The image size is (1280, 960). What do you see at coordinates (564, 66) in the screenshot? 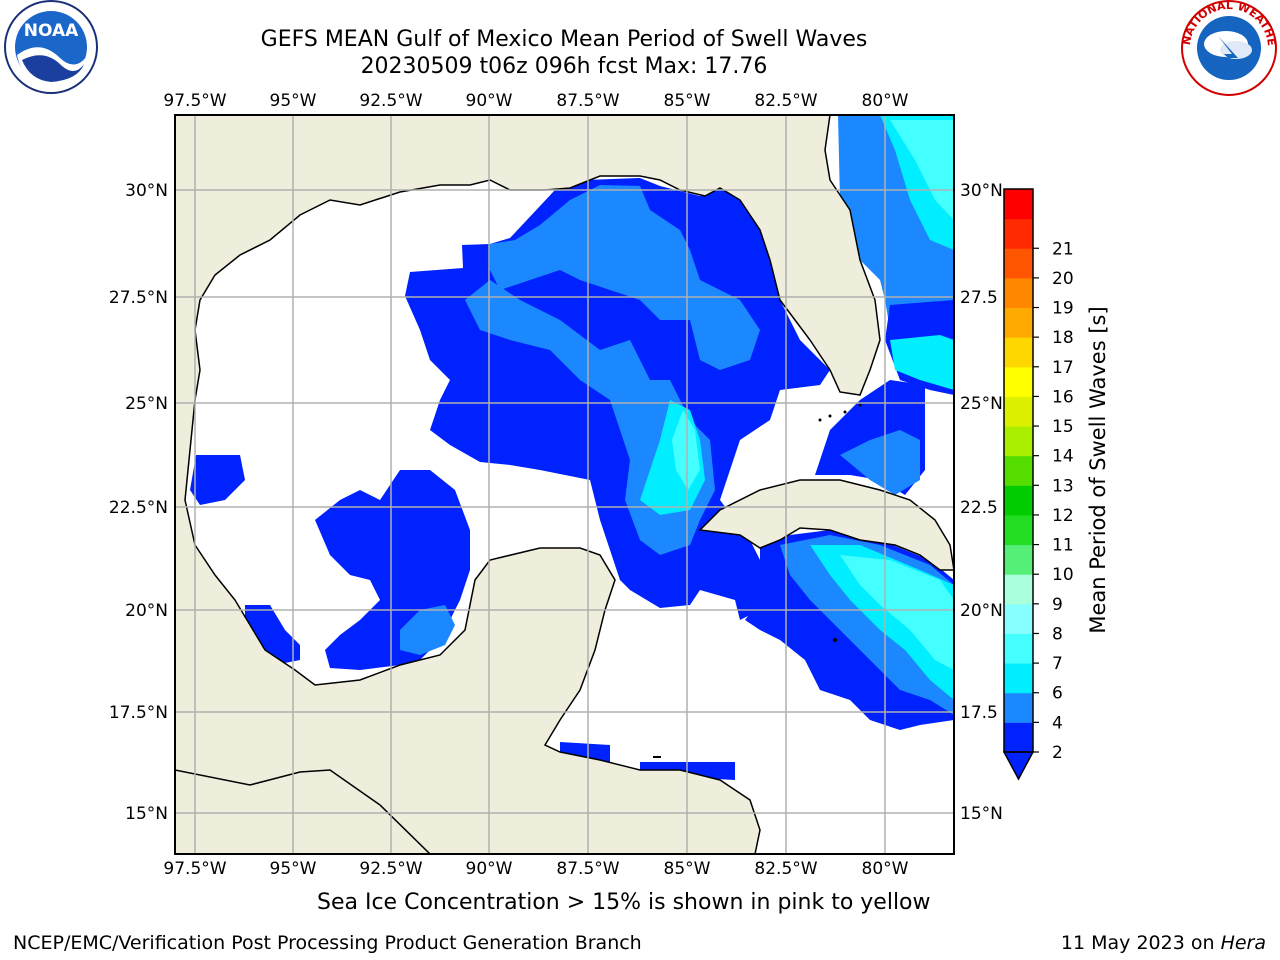
I see `chart-subtitle: 20230509 t06z 096h fcst Max: 17.76` at bounding box center [564, 66].